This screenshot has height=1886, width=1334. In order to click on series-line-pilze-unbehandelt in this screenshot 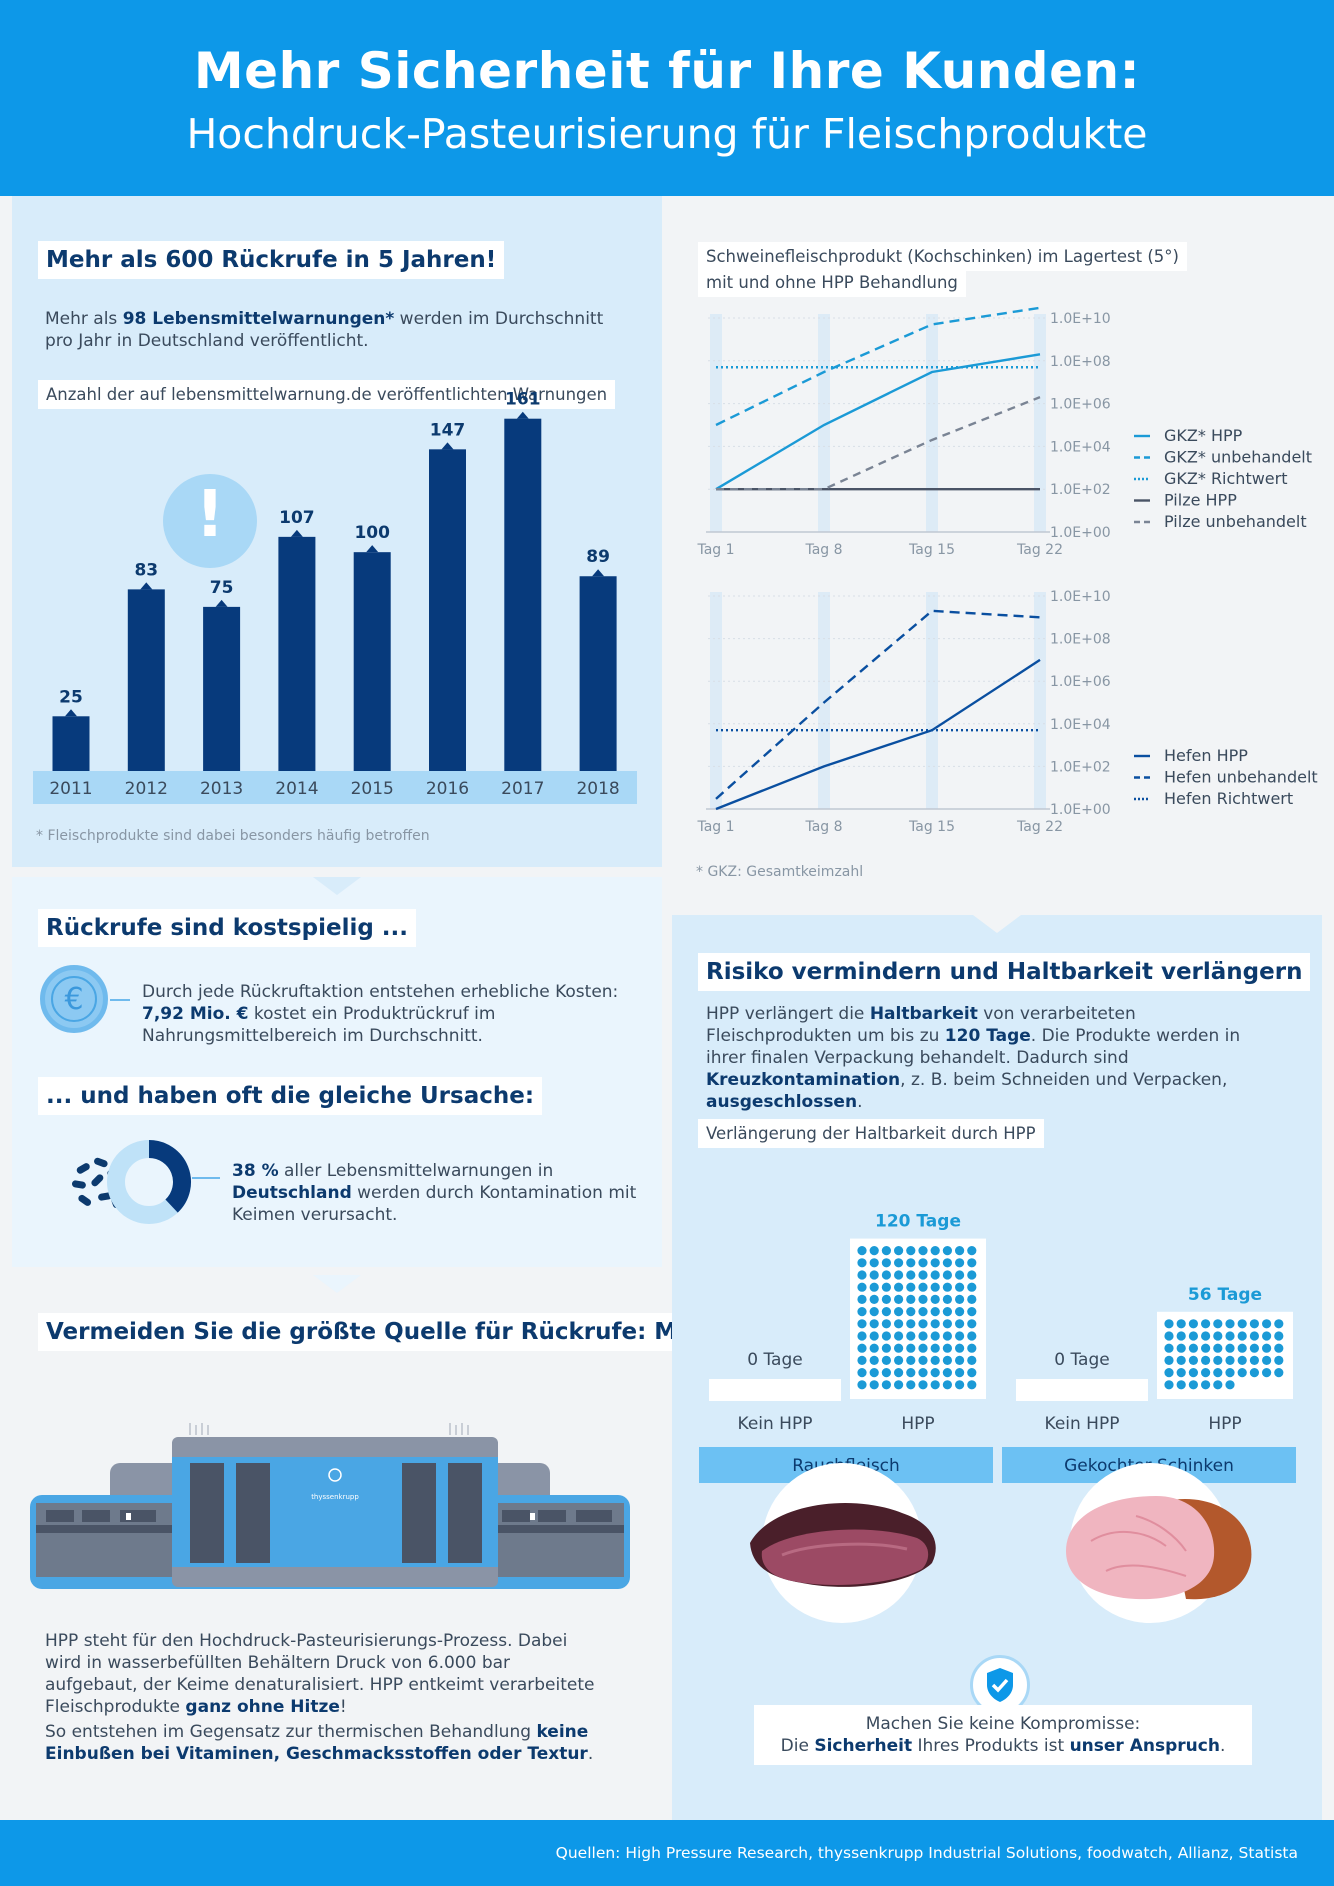, I will do `click(878, 443)`.